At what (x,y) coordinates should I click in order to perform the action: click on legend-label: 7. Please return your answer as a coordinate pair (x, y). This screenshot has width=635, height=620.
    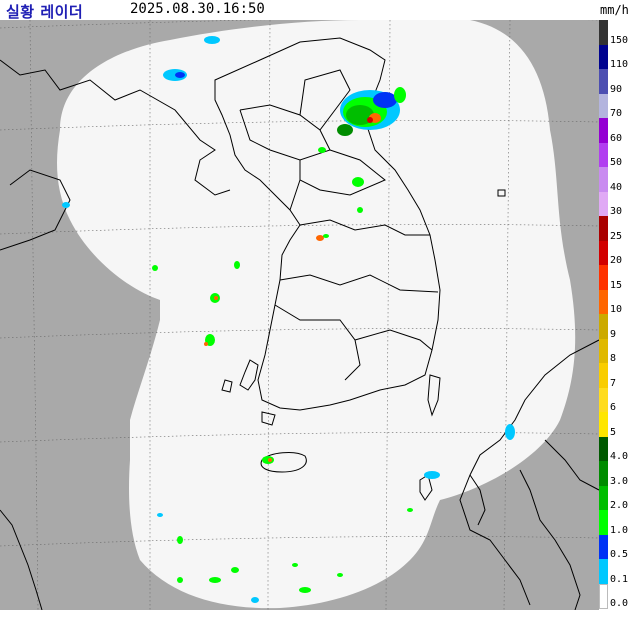
    Looking at the image, I should click on (613, 383).